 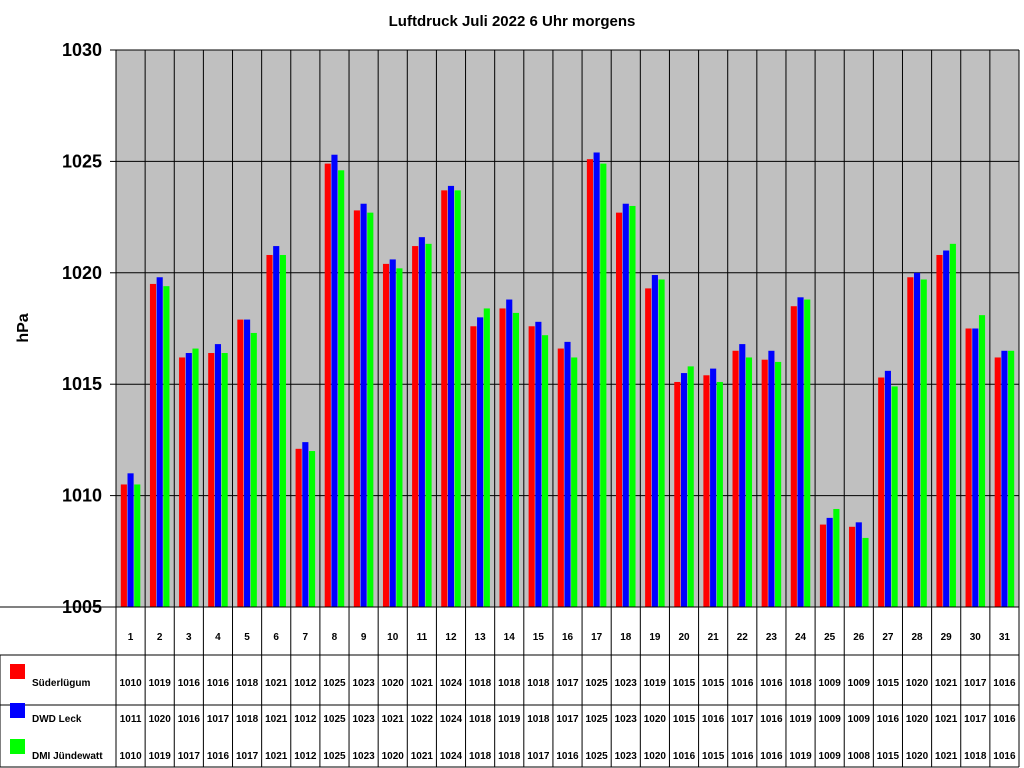 What do you see at coordinates (510, 637) in the screenshot?
I see `x-tick-label: 14` at bounding box center [510, 637].